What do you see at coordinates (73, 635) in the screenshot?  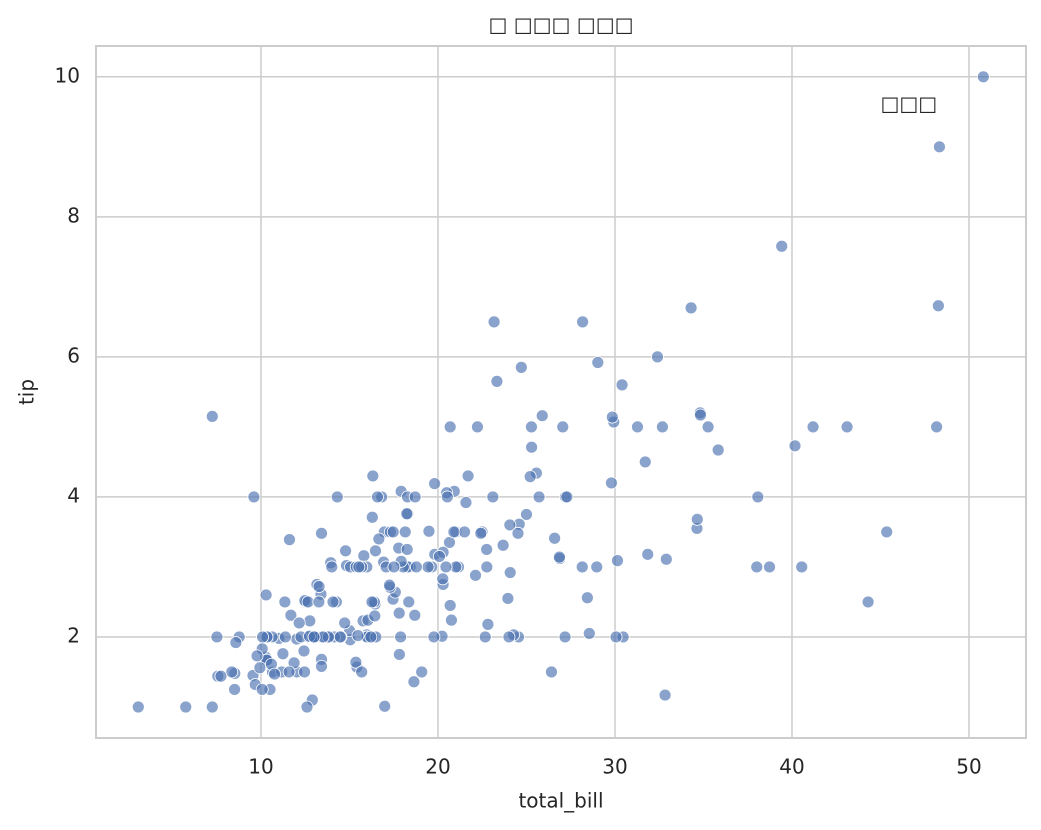 I see `y-tick-label: 2` at bounding box center [73, 635].